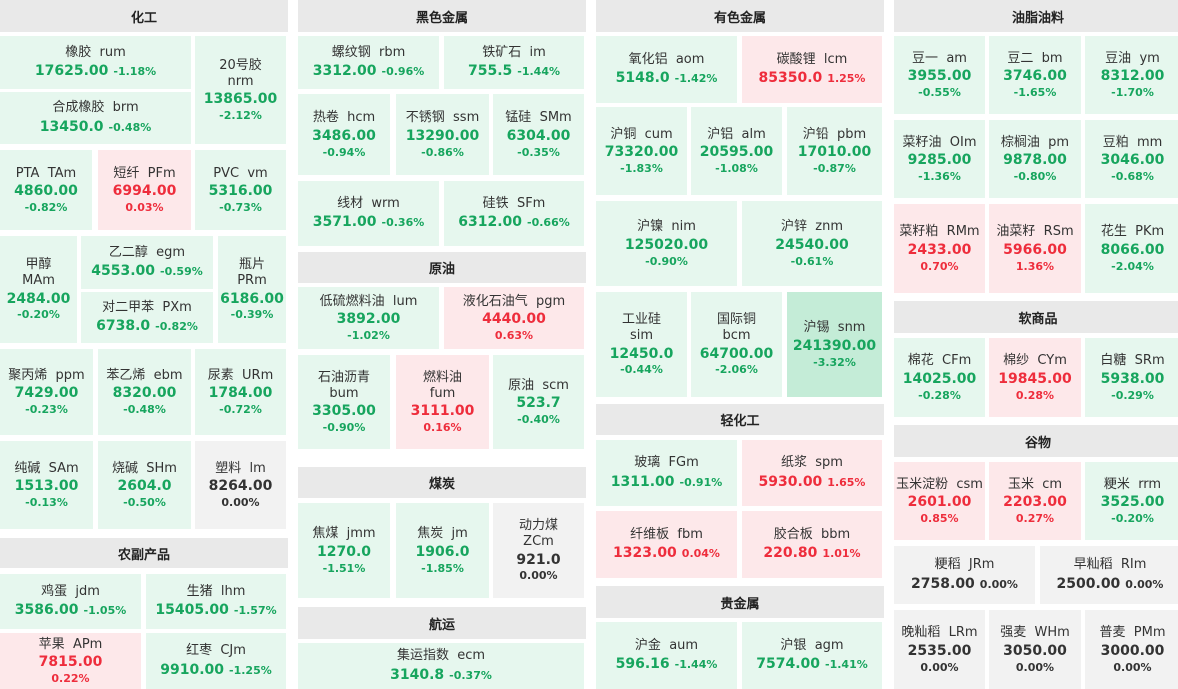 Image resolution: width=1178 pixels, height=689 pixels. What do you see at coordinates (1035, 649) in the screenshot?
I see `contract-tile: 强麦 WHm 3050.00 0.00%` at bounding box center [1035, 649].